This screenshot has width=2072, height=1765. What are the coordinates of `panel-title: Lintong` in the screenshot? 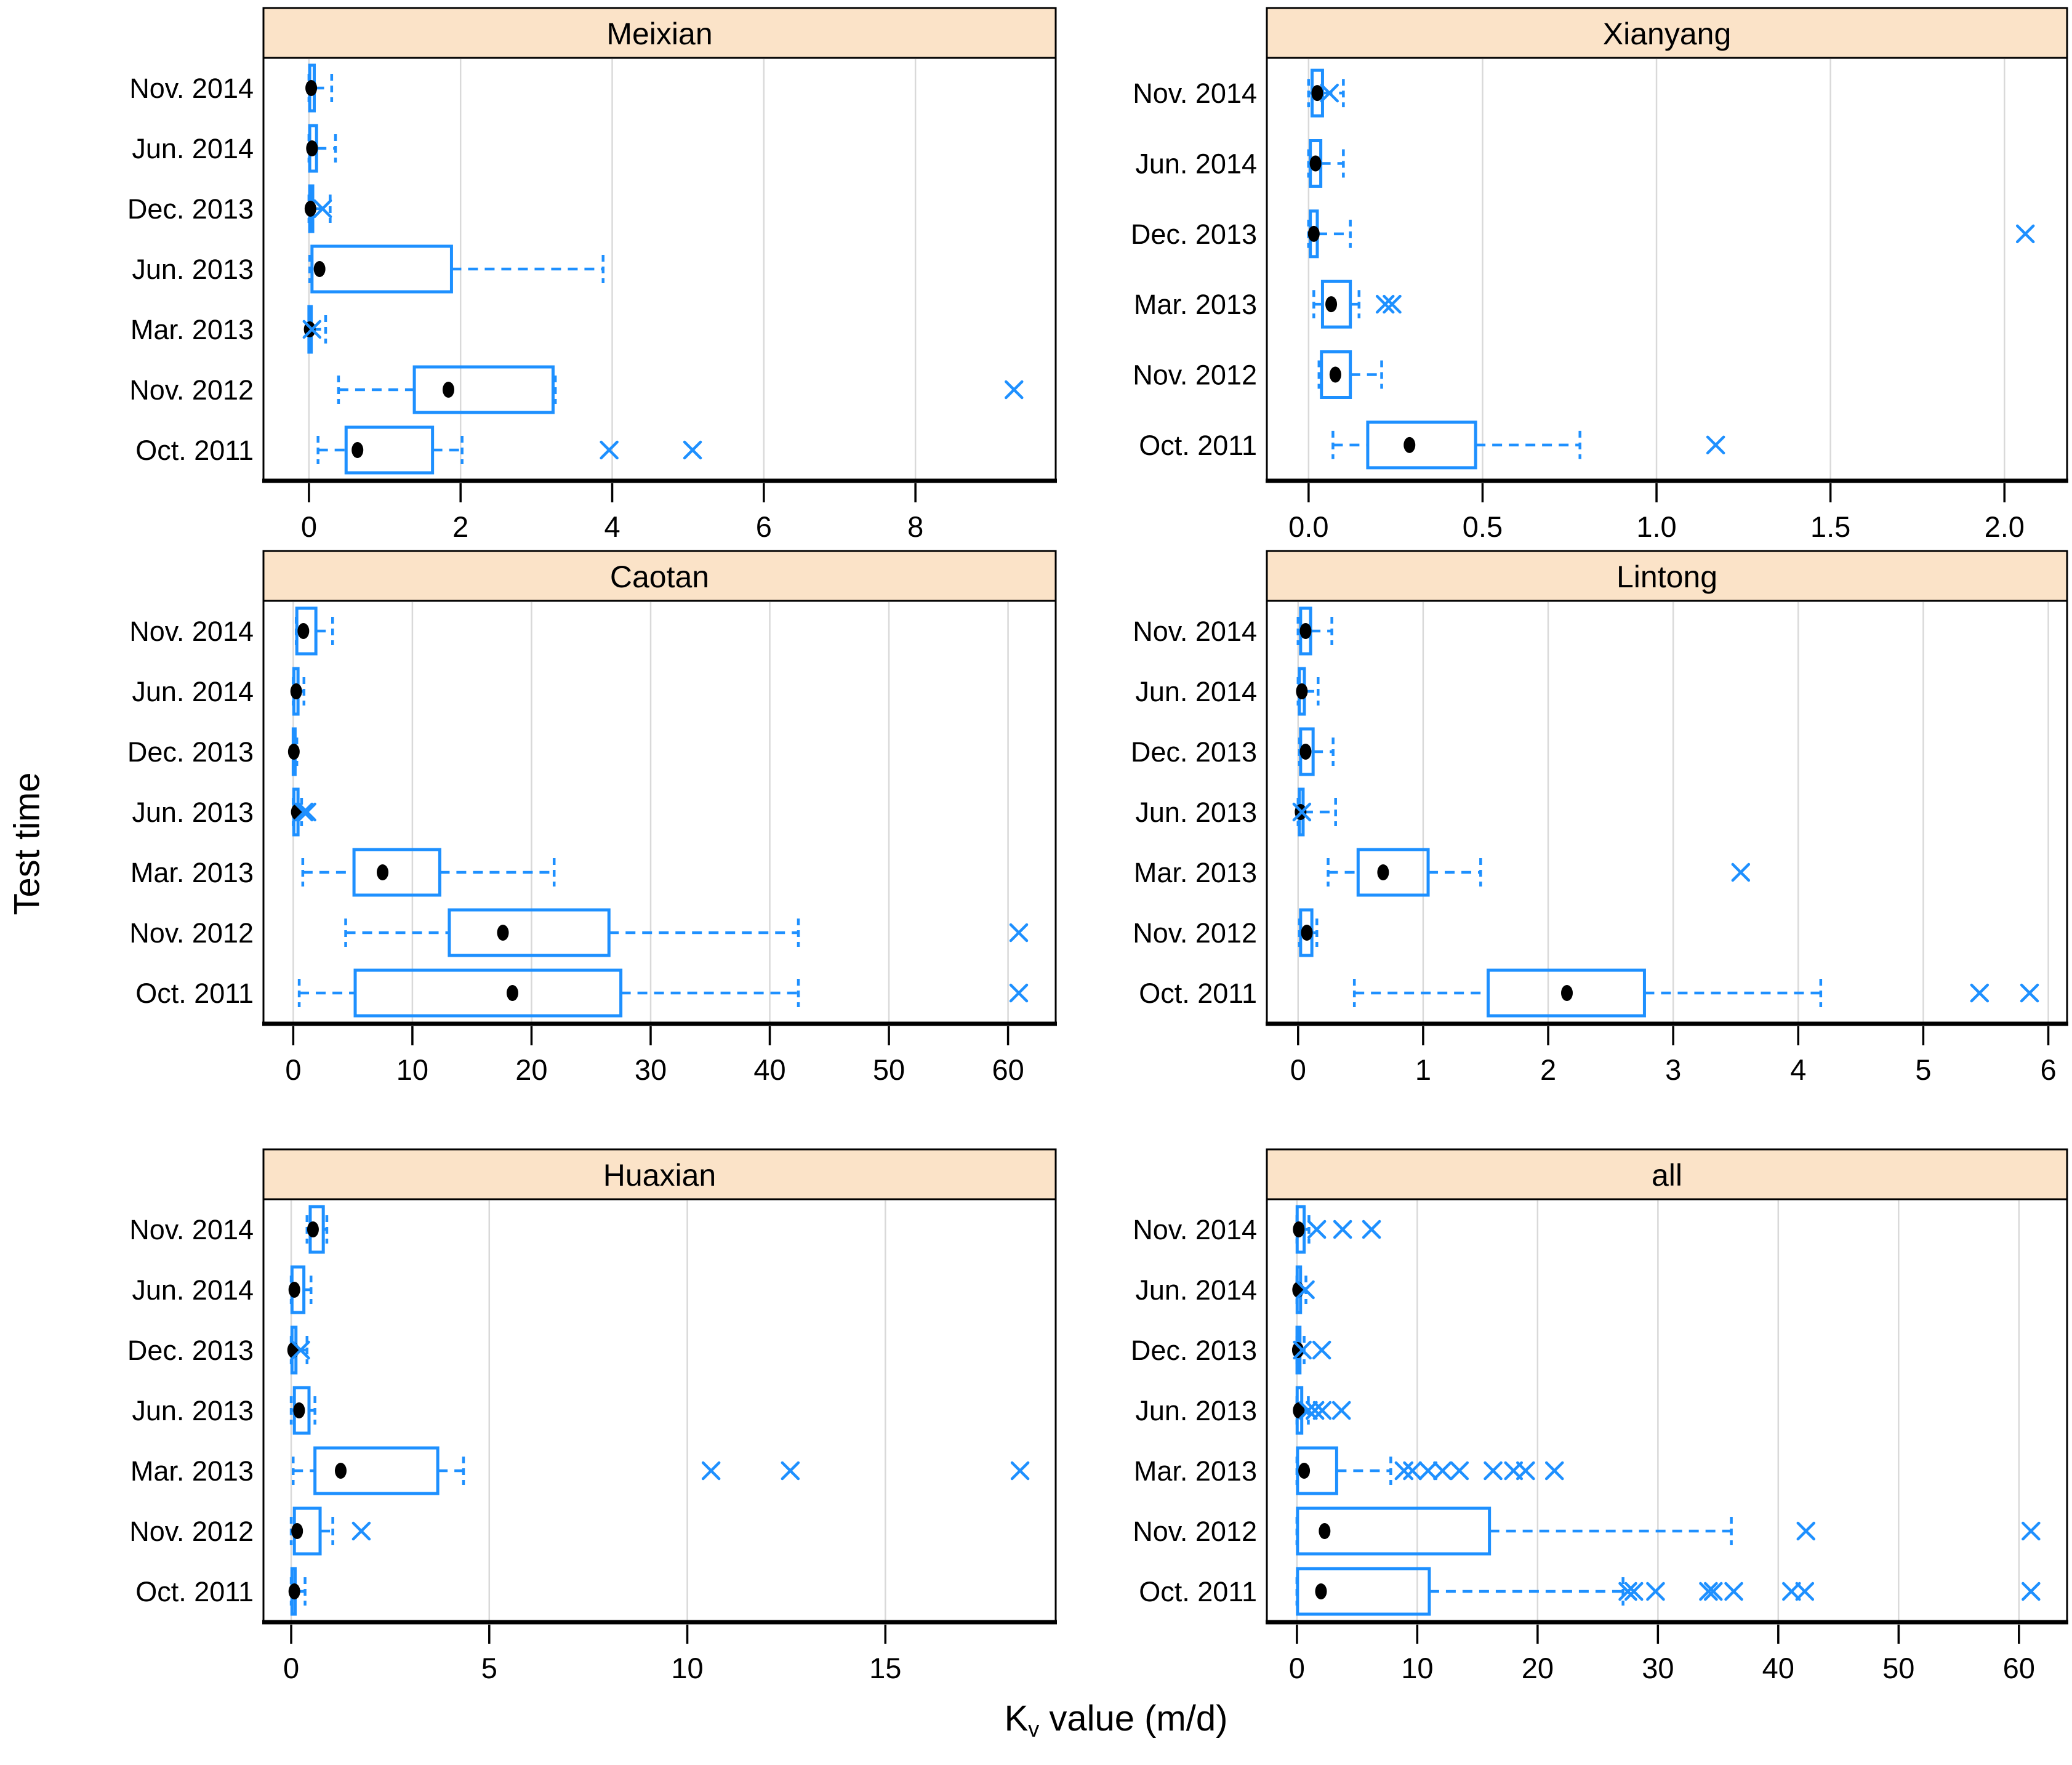 It's located at (1666, 577).